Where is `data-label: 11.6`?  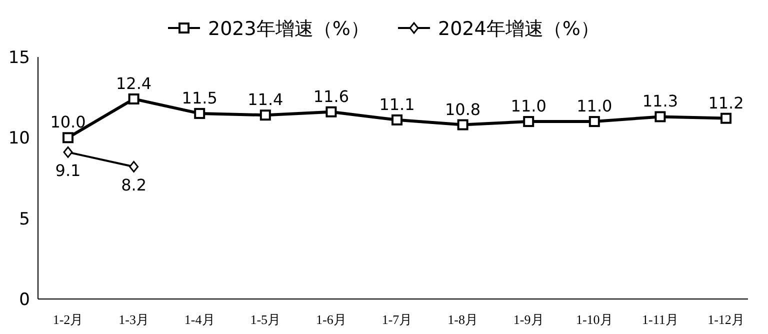 data-label: 11.6 is located at coordinates (331, 96).